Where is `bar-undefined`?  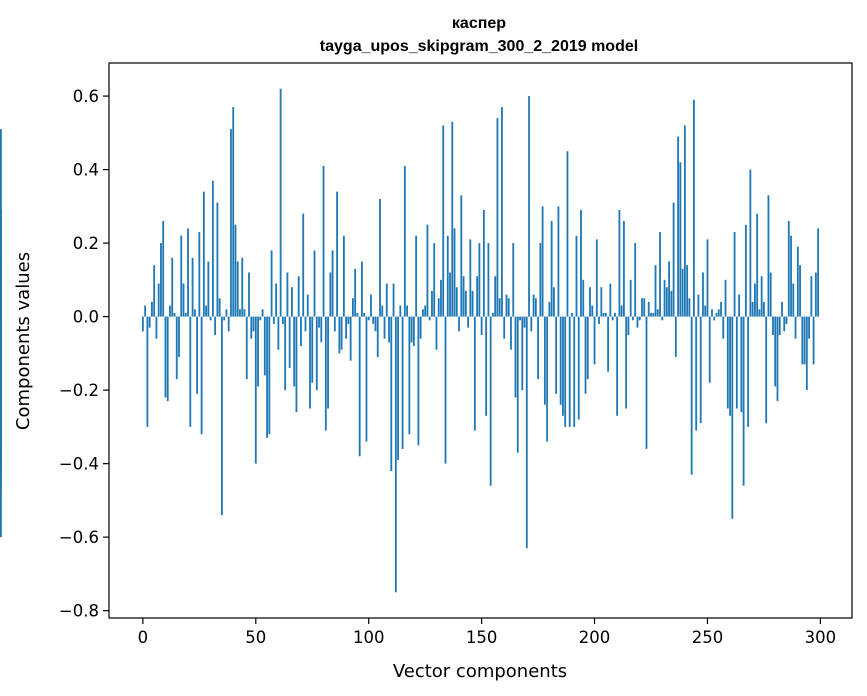 bar-undefined is located at coordinates (1, 357).